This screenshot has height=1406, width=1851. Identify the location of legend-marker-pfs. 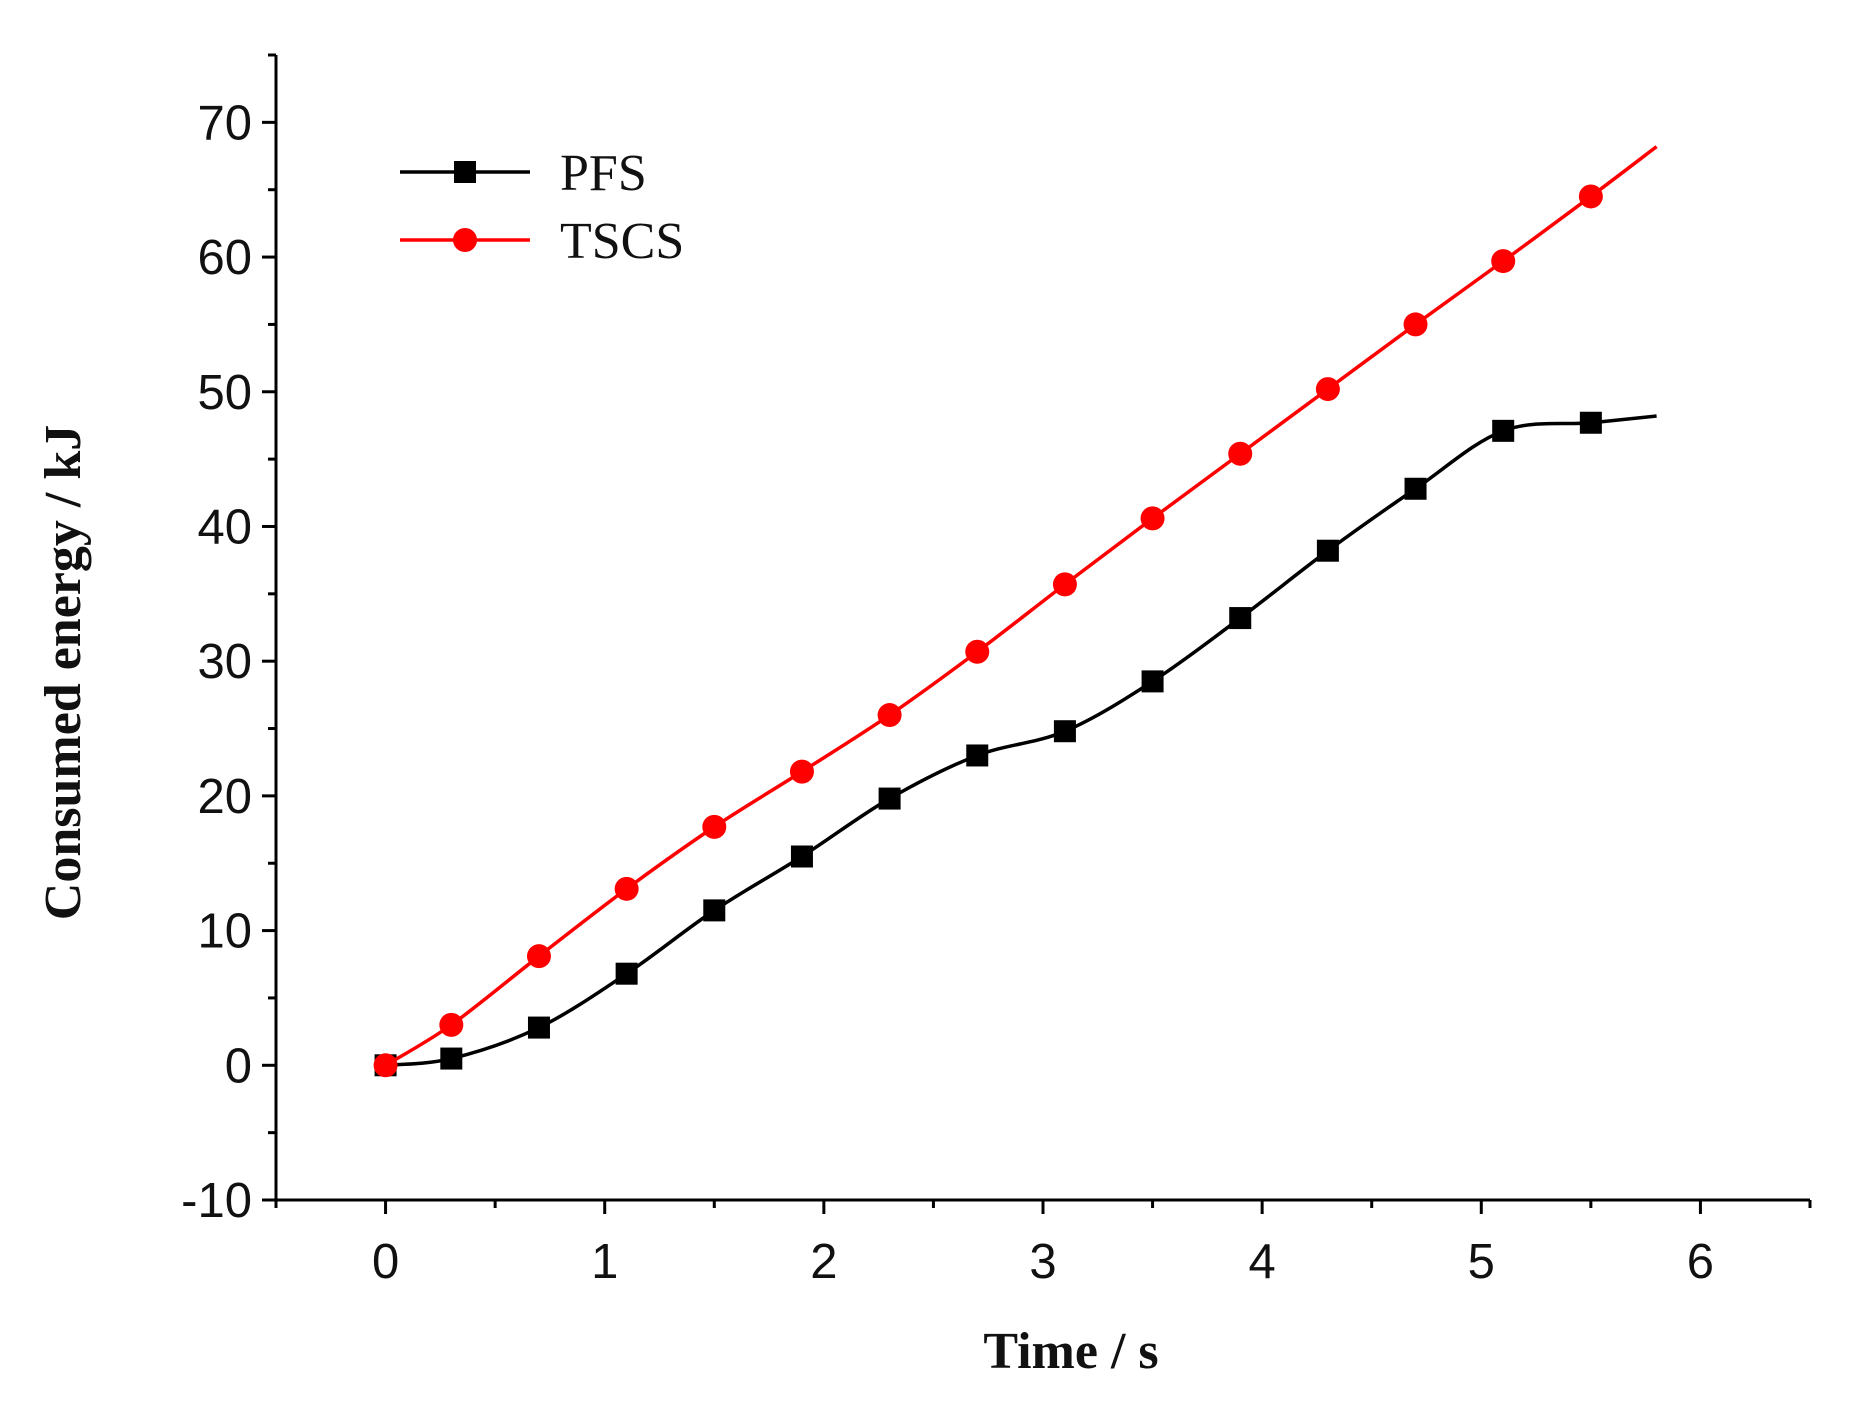
(465, 172).